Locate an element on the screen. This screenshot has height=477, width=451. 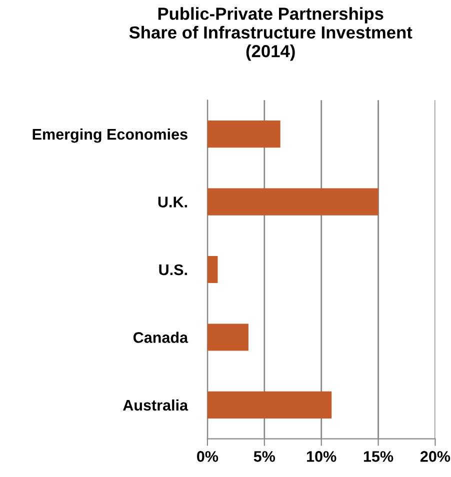
y-tick-label: Canada is located at coordinates (160, 337).